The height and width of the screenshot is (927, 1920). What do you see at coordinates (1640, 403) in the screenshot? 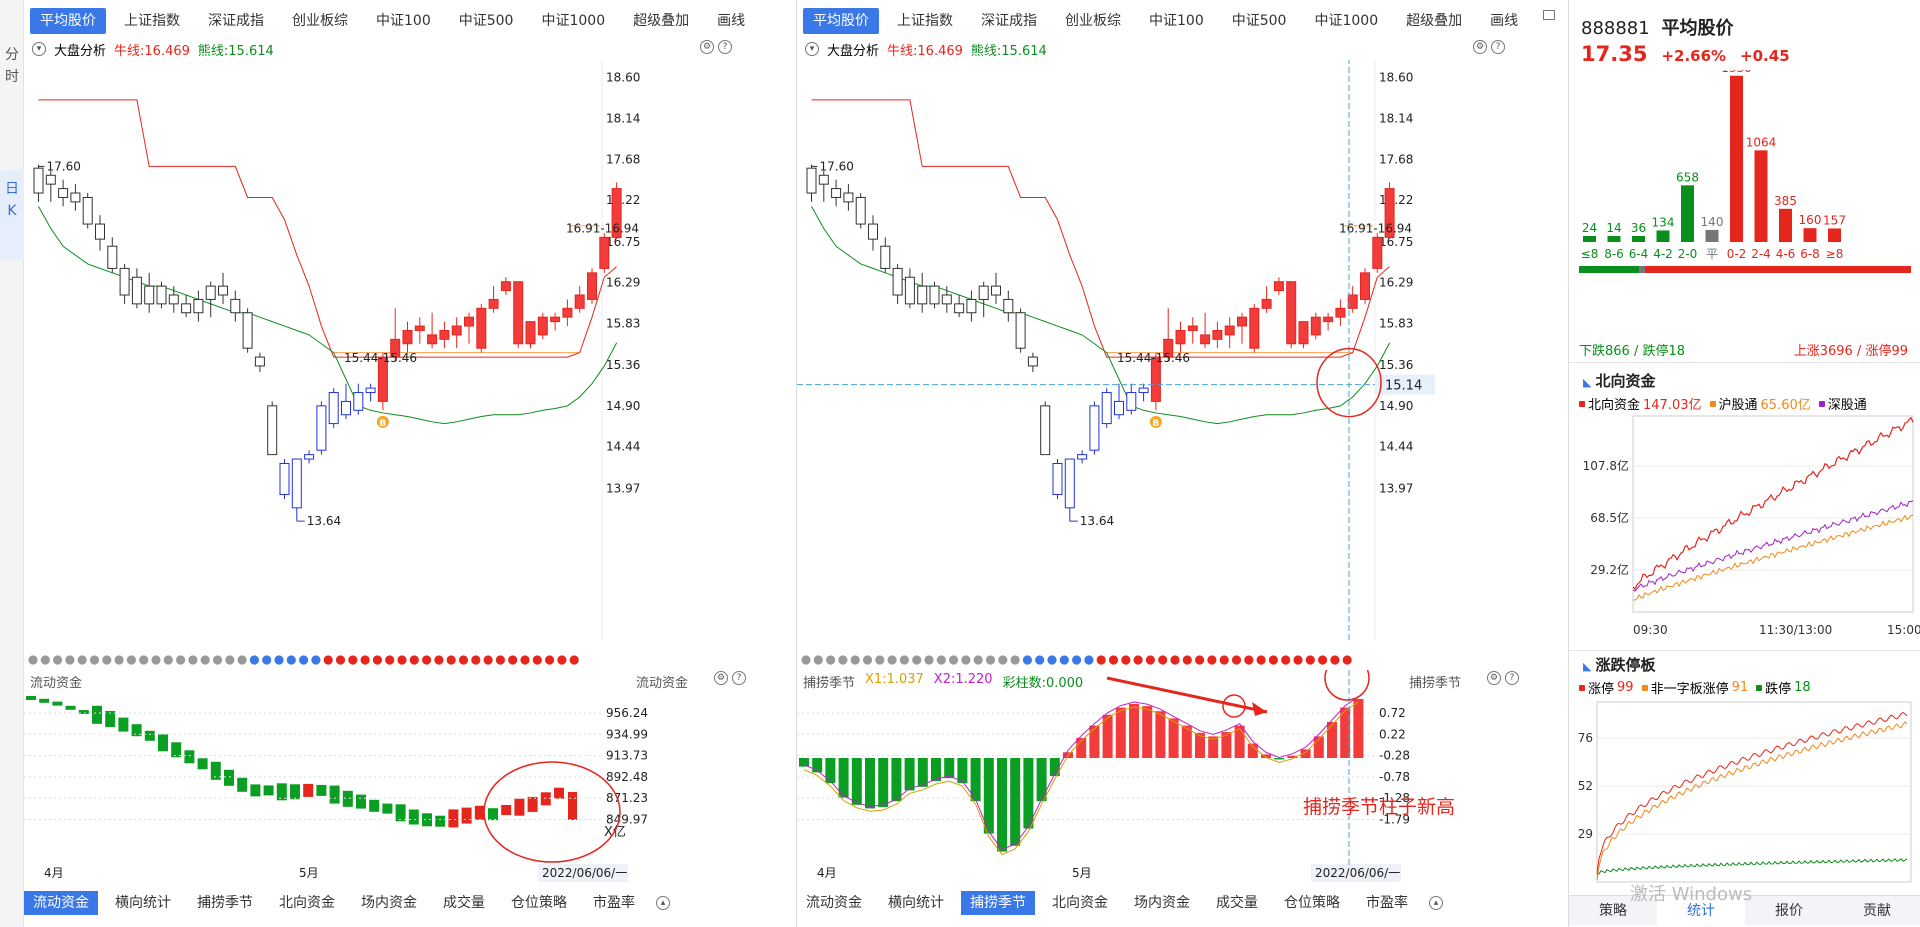
I see `legend-item: 北向资金 147.03亿` at bounding box center [1640, 403].